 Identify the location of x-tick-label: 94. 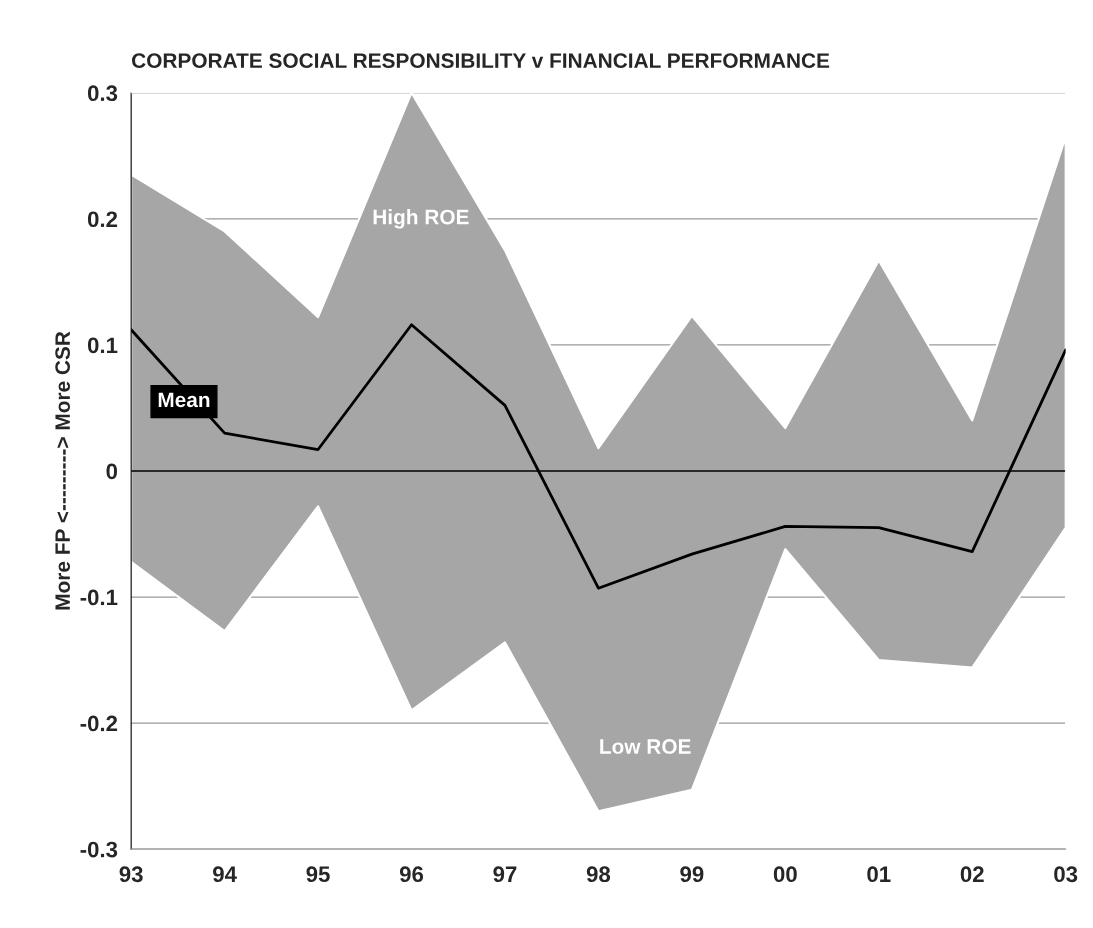
(225, 874).